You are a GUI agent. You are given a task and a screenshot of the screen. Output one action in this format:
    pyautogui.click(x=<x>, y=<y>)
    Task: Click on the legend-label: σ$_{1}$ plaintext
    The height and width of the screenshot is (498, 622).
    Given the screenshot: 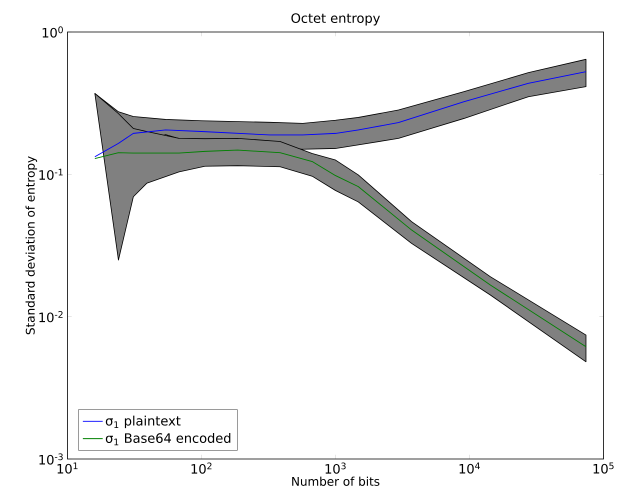 What is the action you would take?
    pyautogui.click(x=143, y=422)
    